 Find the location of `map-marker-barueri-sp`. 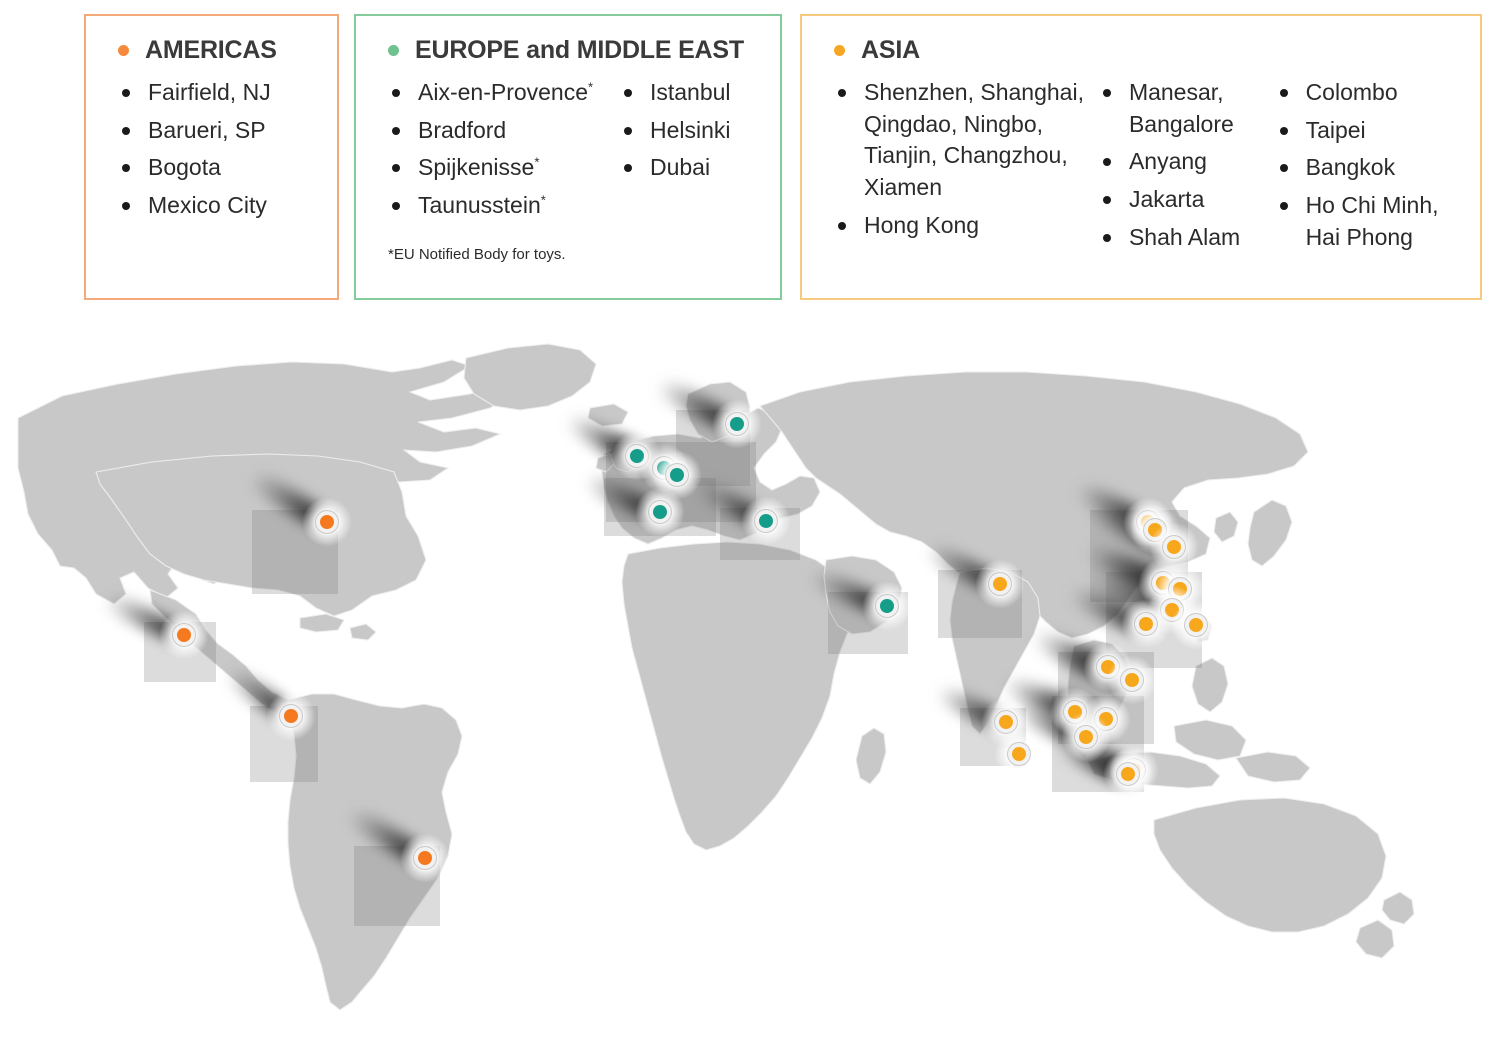

map-marker-barueri-sp is located at coordinates (425, 858).